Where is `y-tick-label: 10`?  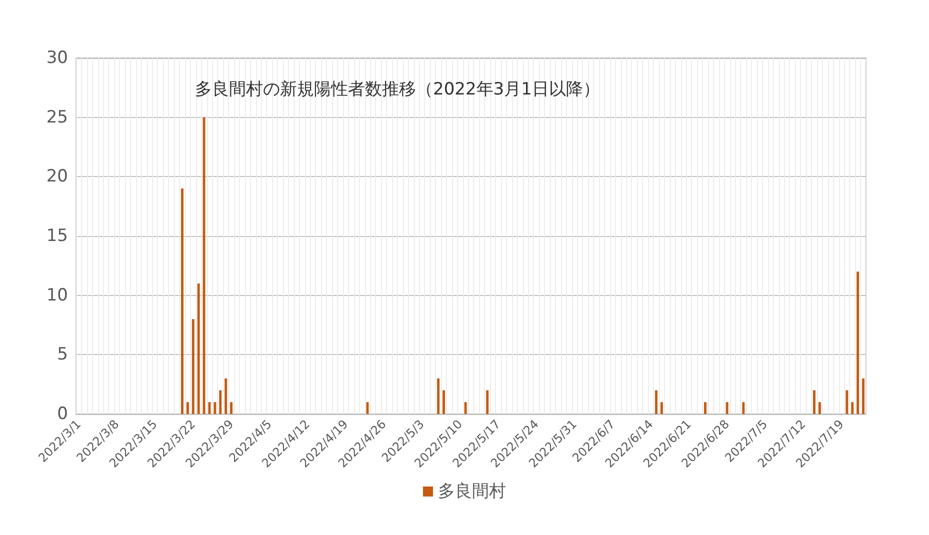
y-tick-label: 10 is located at coordinates (57, 295).